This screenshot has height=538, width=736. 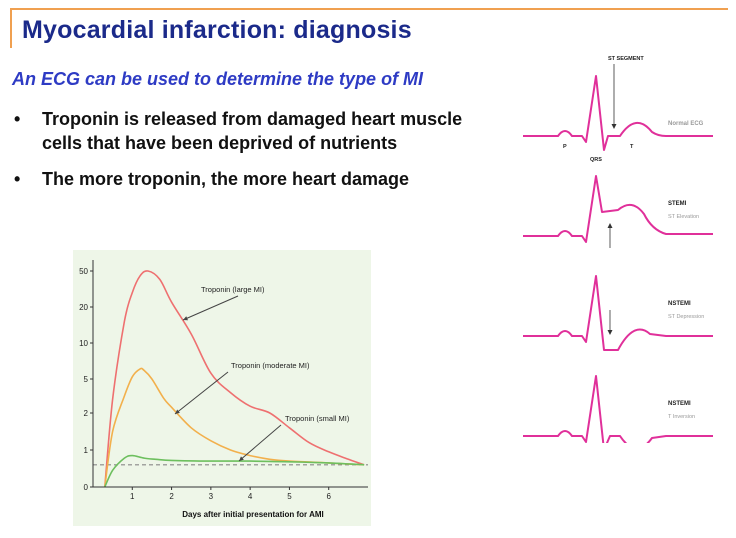 I want to click on ecg-trace-elevation: STEMI ST Elevation, so click(x=618, y=211).